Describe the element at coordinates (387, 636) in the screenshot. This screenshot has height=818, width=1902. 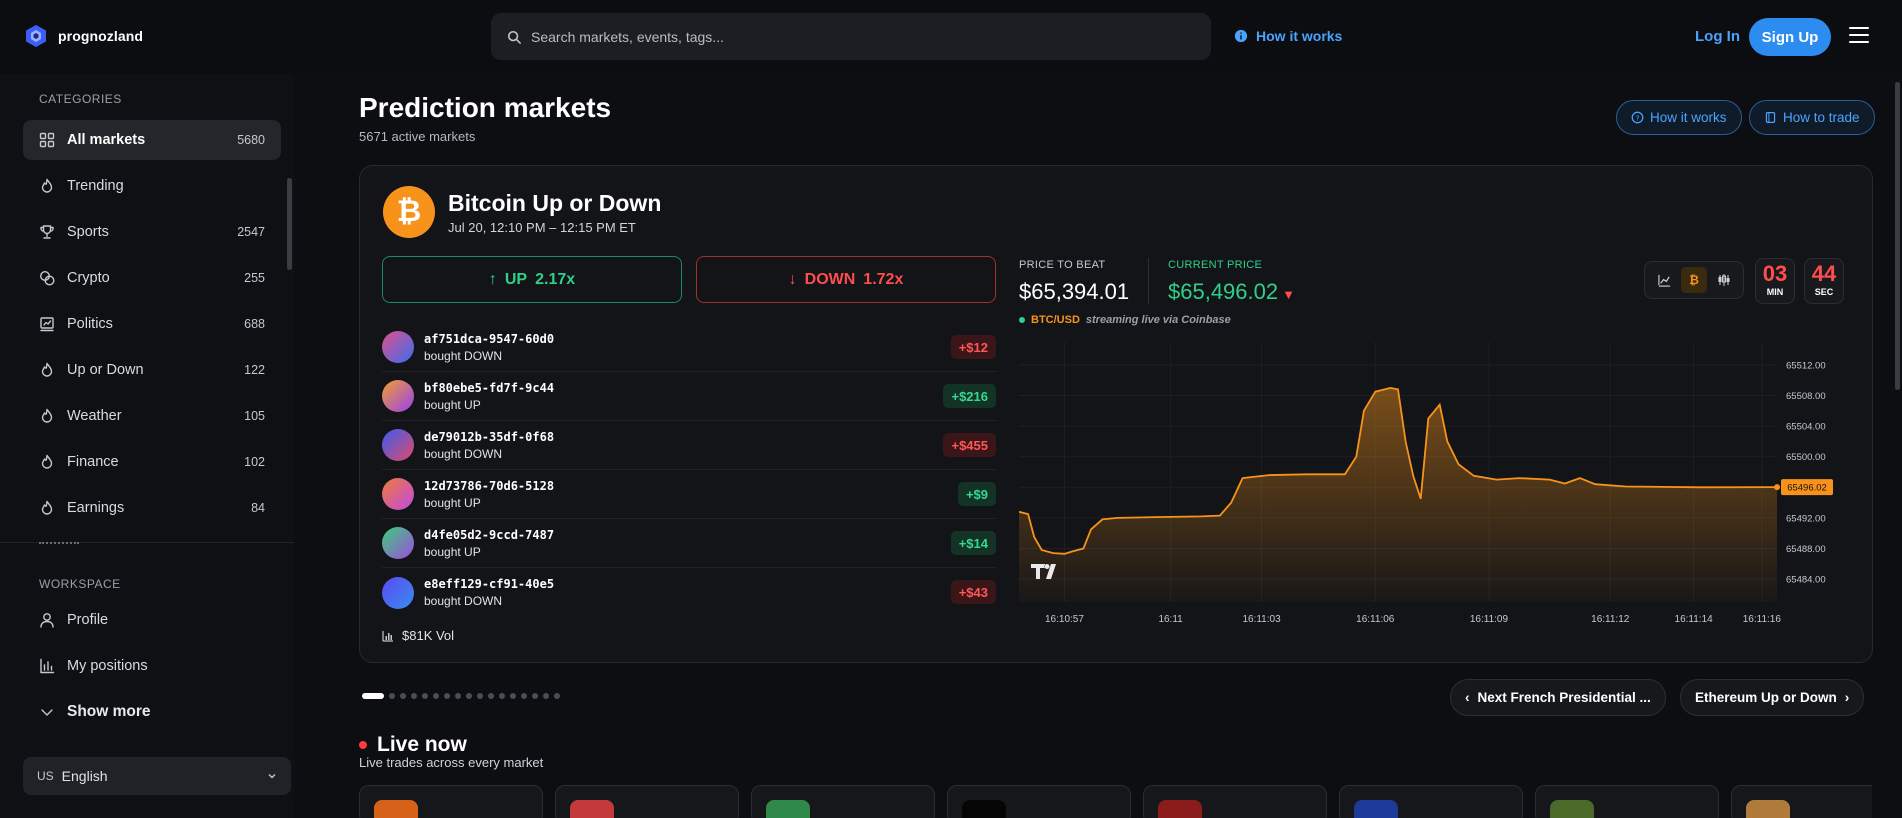
I see `bar-chart-icon` at that location.